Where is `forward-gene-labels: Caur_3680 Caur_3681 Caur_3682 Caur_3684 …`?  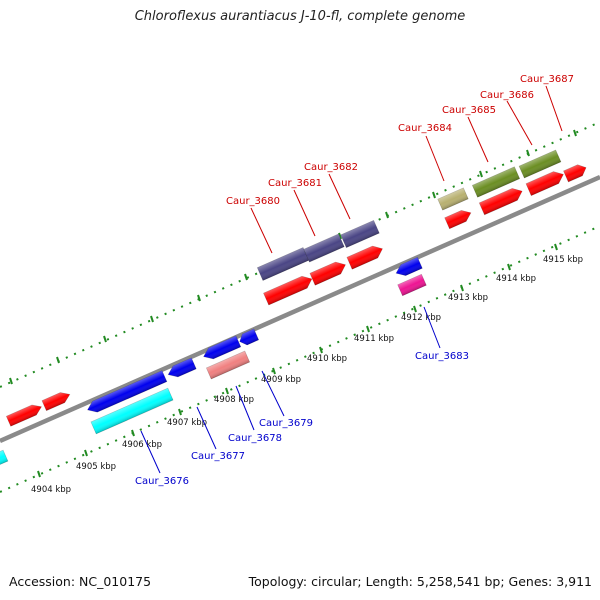 forward-gene-labels: Caur_3680 Caur_3681 Caur_3682 Caur_3684 … is located at coordinates (400, 140).